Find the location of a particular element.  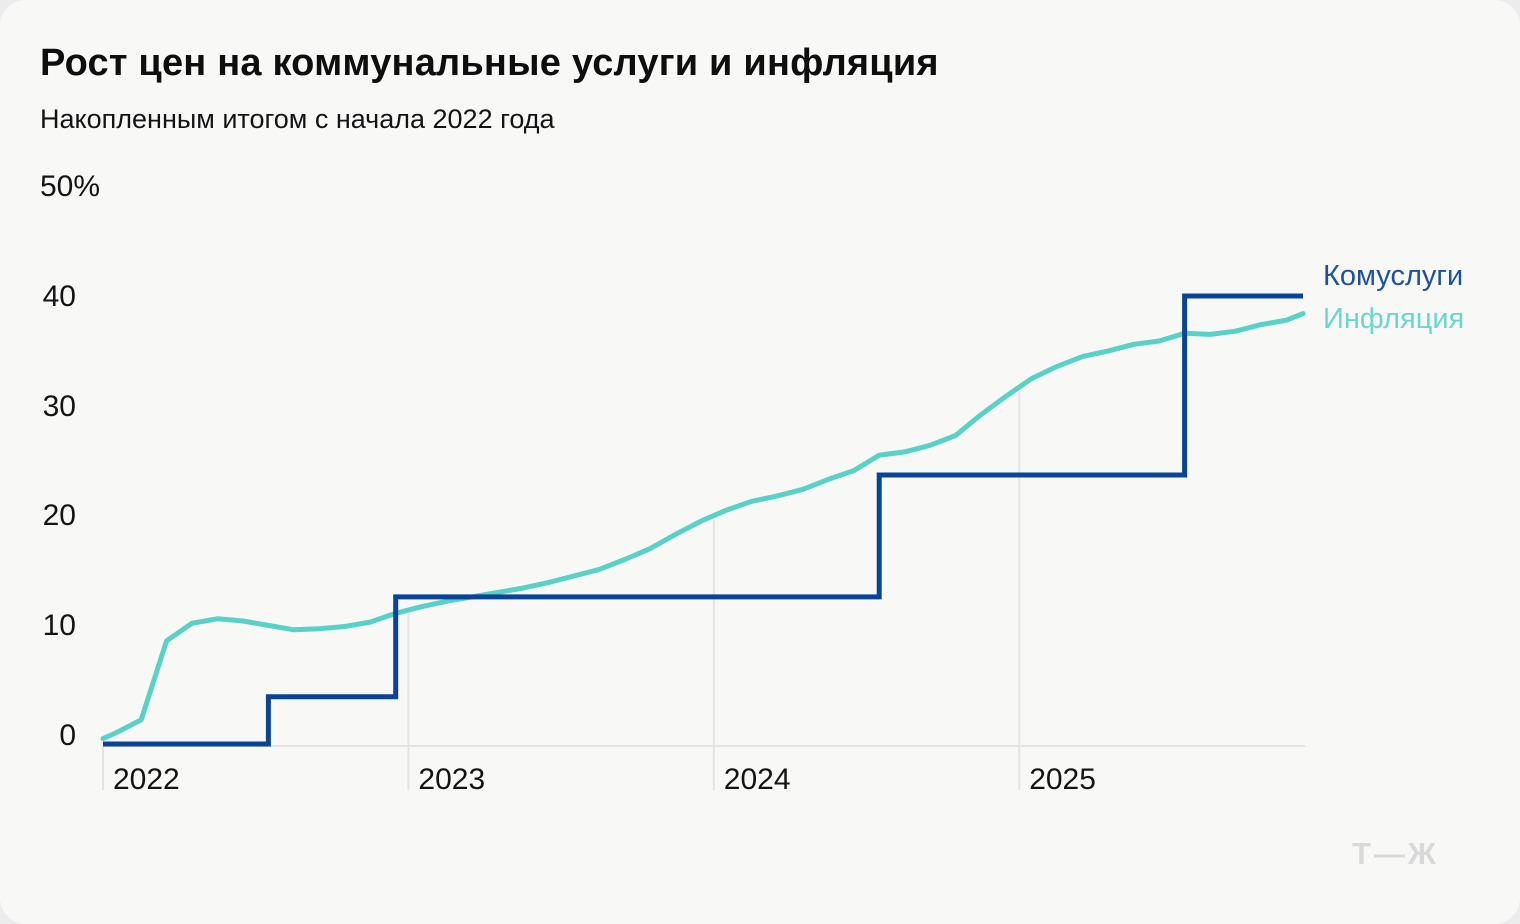

x-tick-label: 2023 is located at coordinates (452, 779).